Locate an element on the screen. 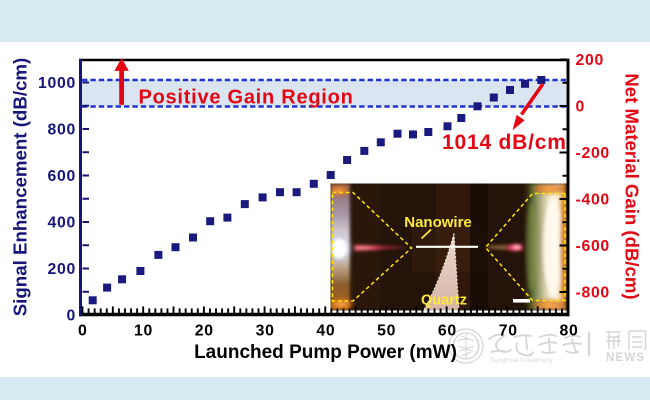 This screenshot has width=650, height=400. svg-text: 20 is located at coordinates (204, 330).